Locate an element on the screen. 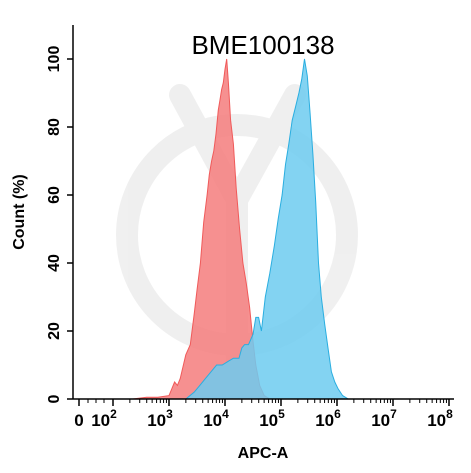  y-axis-title: Count (%) is located at coordinates (19, 212).